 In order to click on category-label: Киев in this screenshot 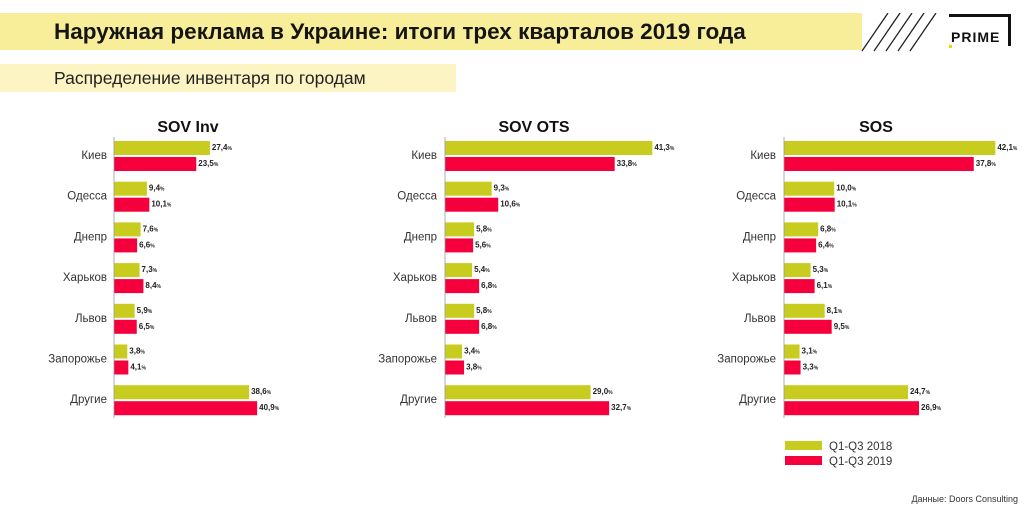, I will do `click(763, 156)`.